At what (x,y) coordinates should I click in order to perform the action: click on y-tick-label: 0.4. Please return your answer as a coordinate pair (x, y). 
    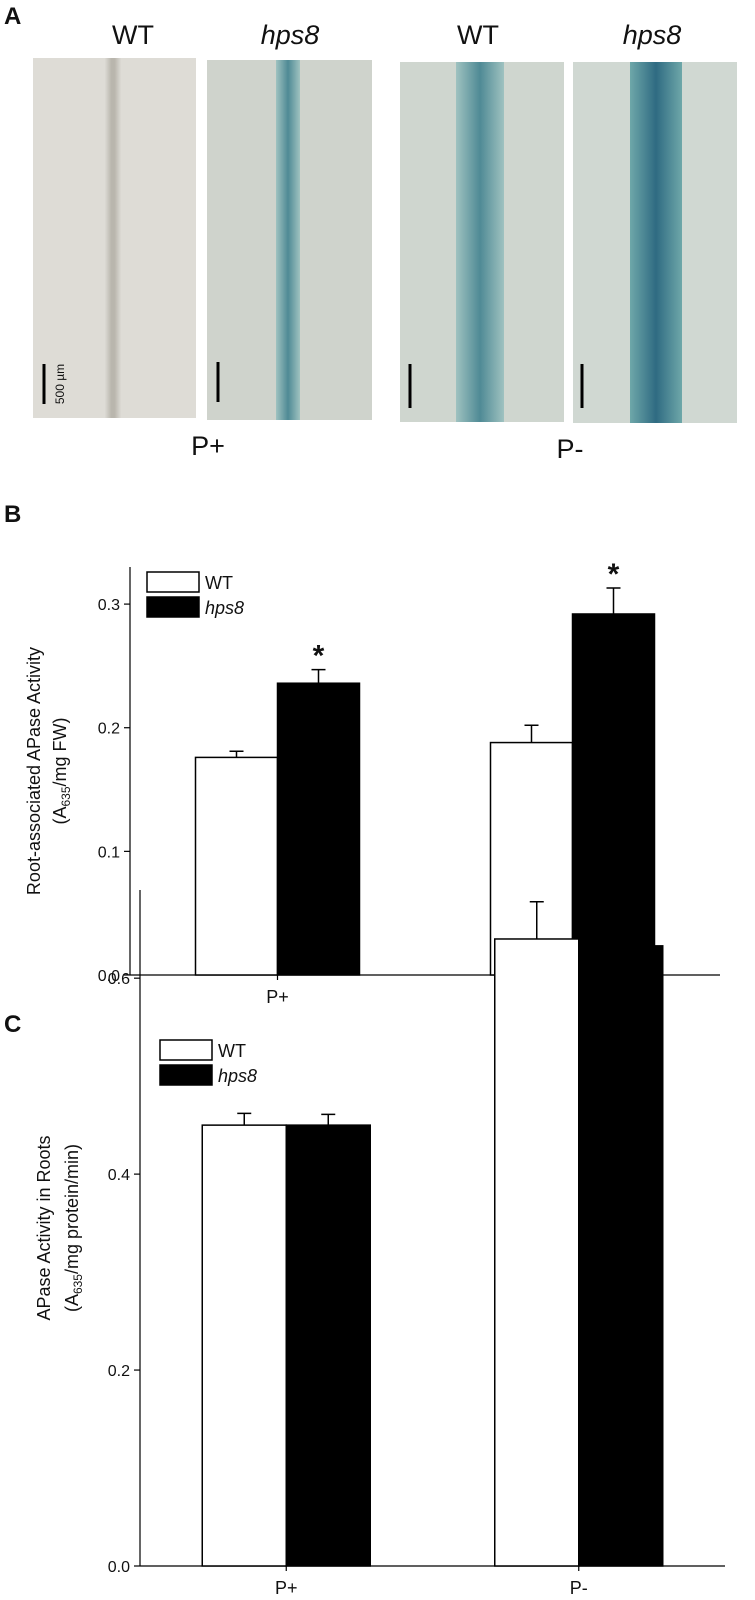
    Looking at the image, I should click on (119, 1175).